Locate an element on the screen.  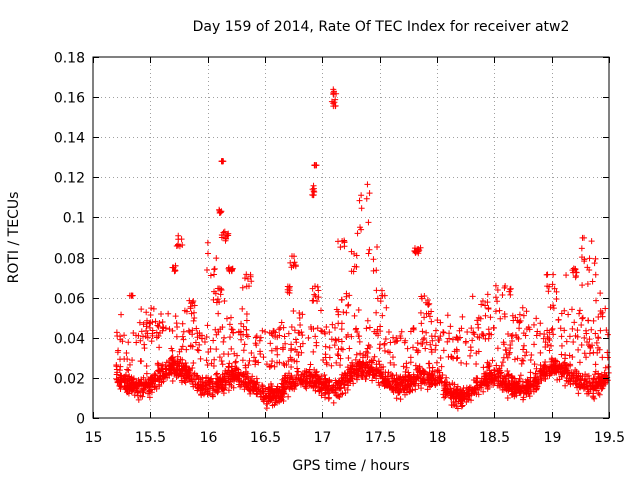
x-tick-label: 18.5 is located at coordinates (494, 438).